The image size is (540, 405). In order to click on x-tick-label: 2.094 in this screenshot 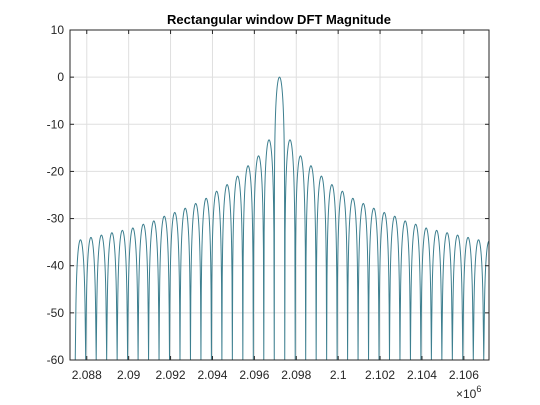, I will do `click(212, 375)`.